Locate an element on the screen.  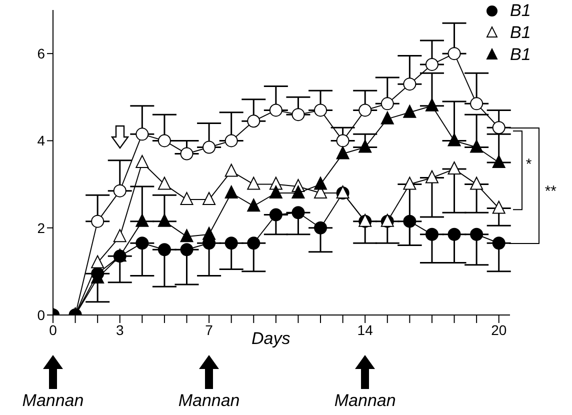
x-tick-label: 0 is located at coordinates (53, 330).